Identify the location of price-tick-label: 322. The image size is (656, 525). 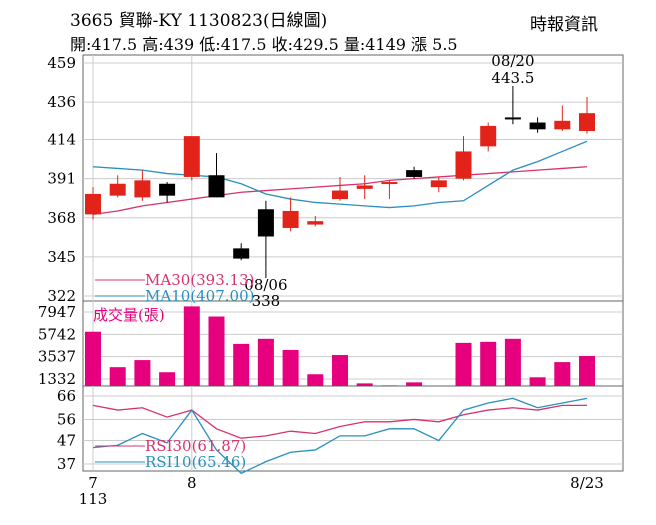
(61, 296).